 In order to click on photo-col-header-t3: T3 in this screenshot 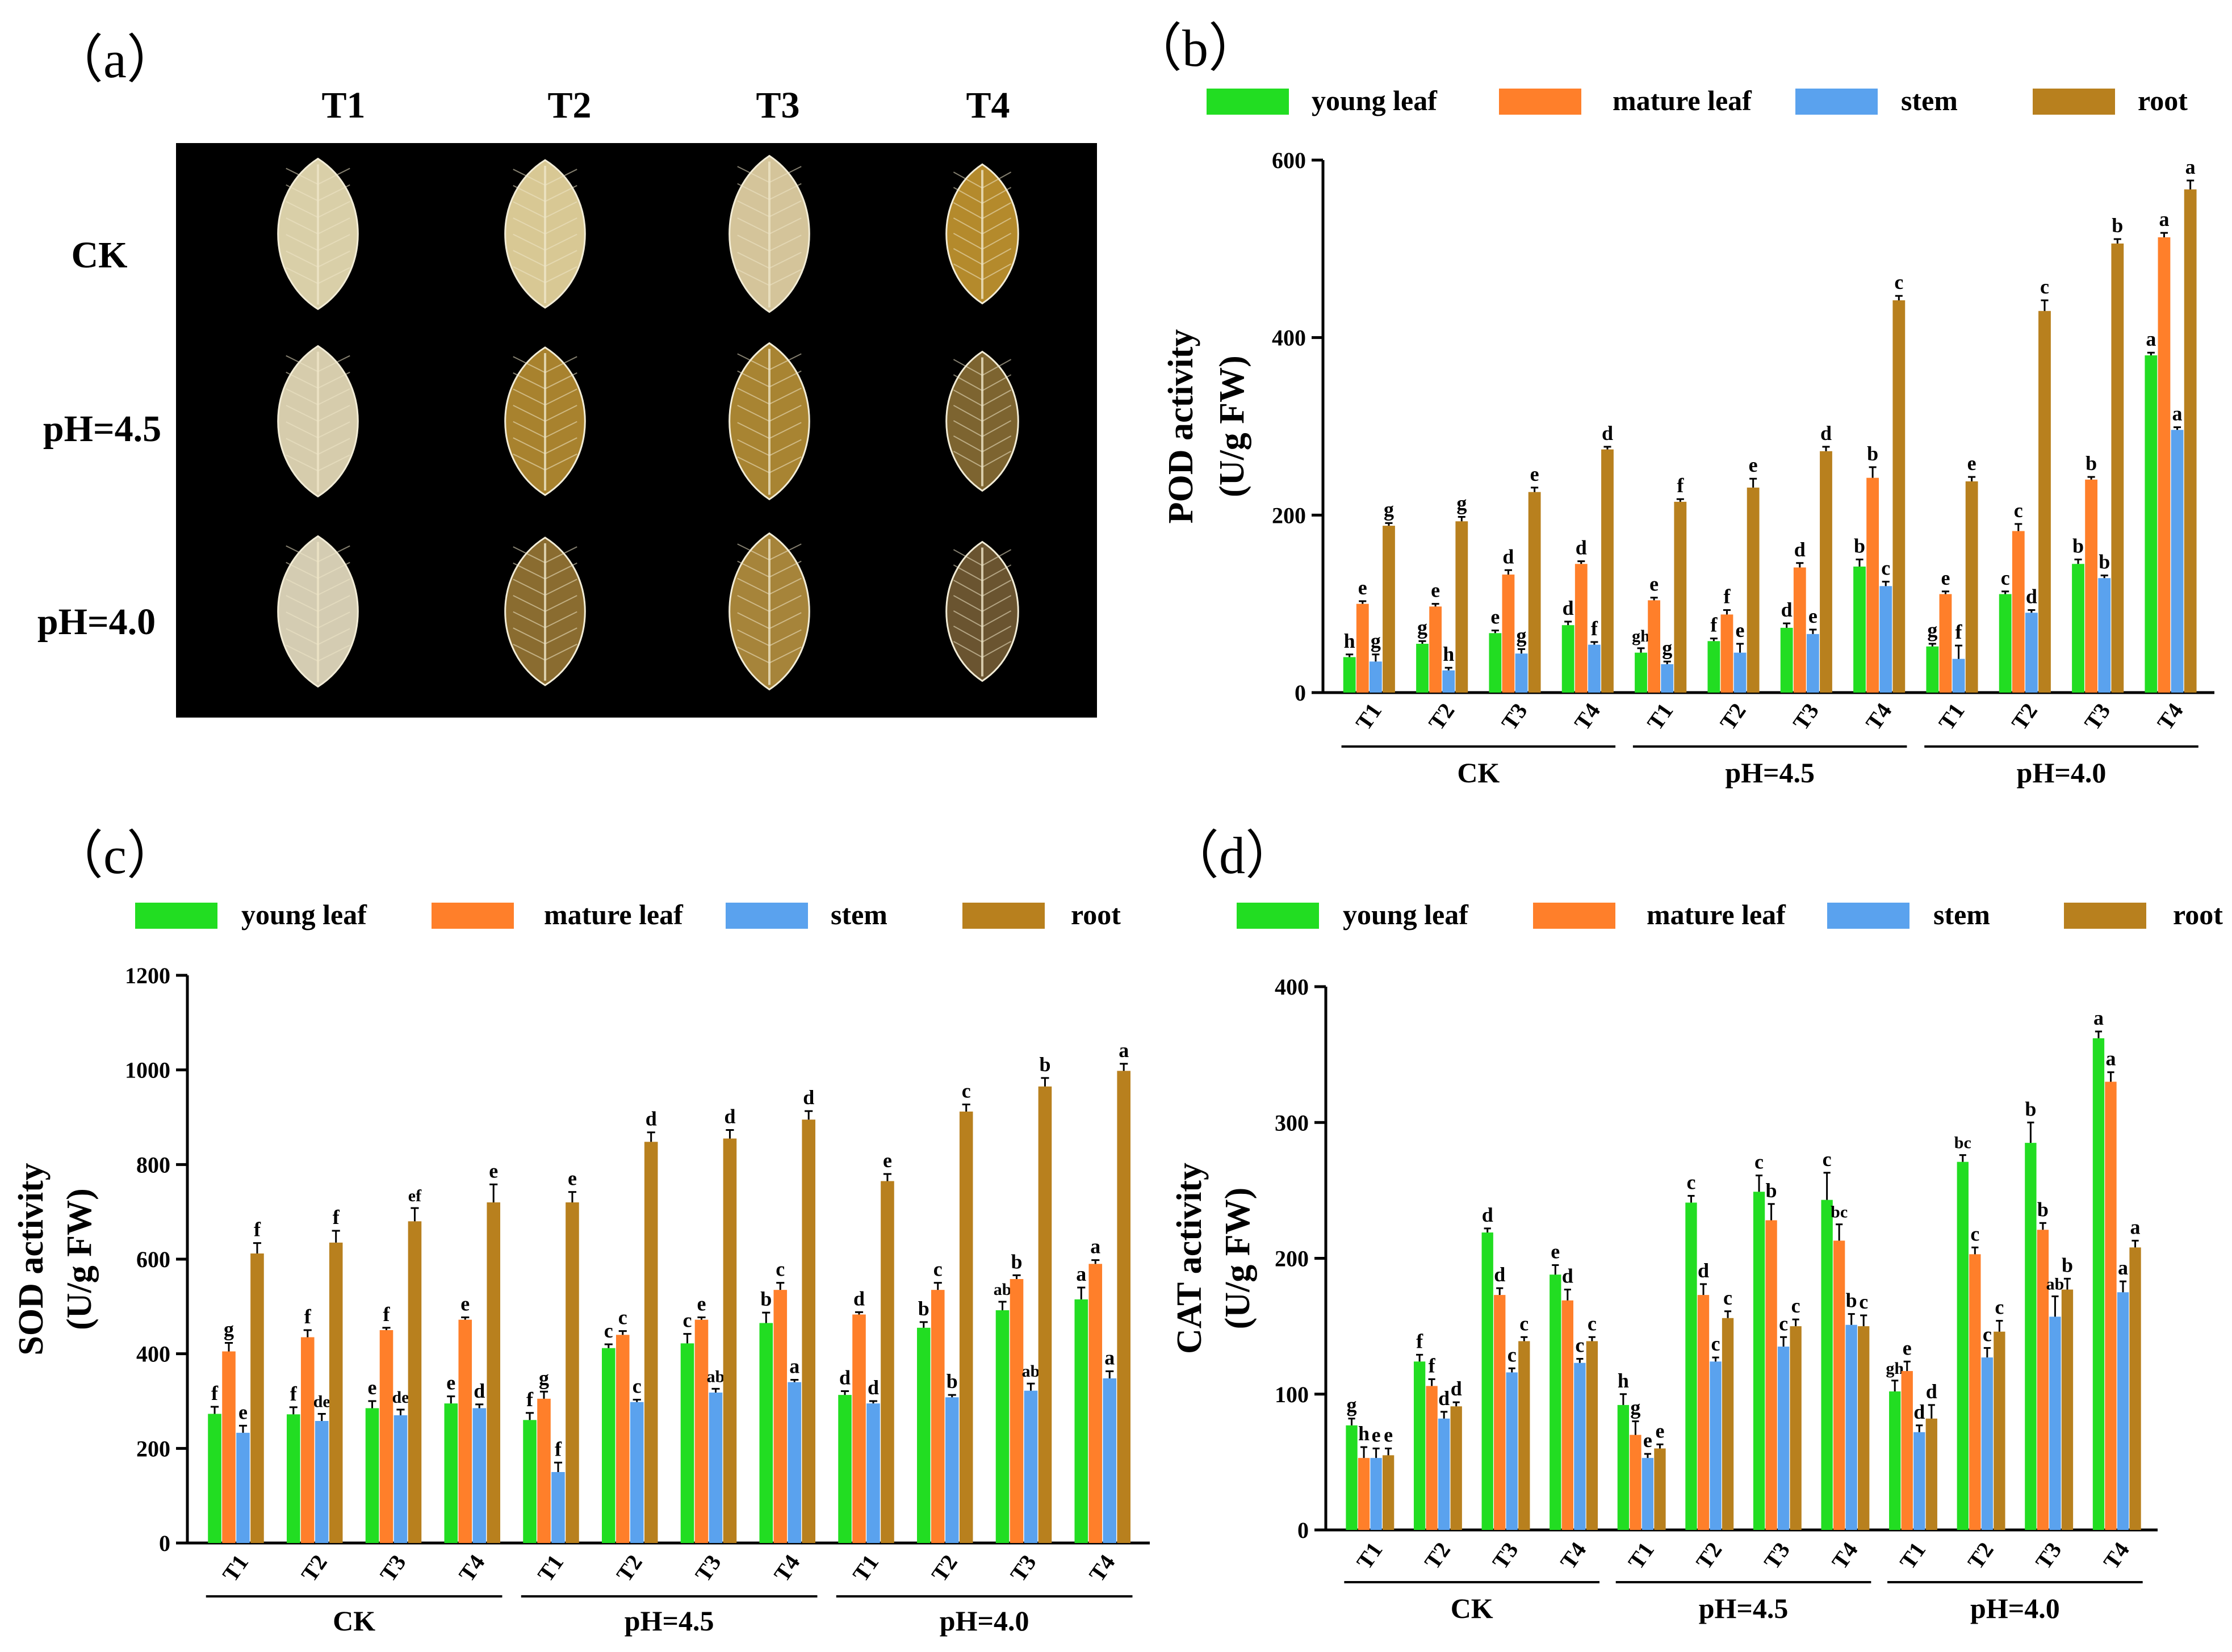, I will do `click(778, 105)`.